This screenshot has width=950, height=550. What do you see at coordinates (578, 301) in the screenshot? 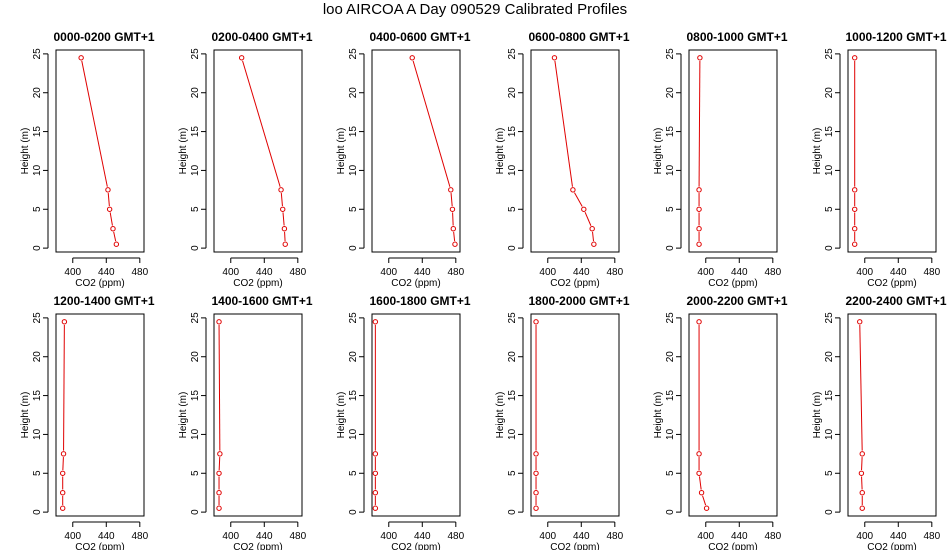
I see `panel-title: 1800-2000 GMT+1` at bounding box center [578, 301].